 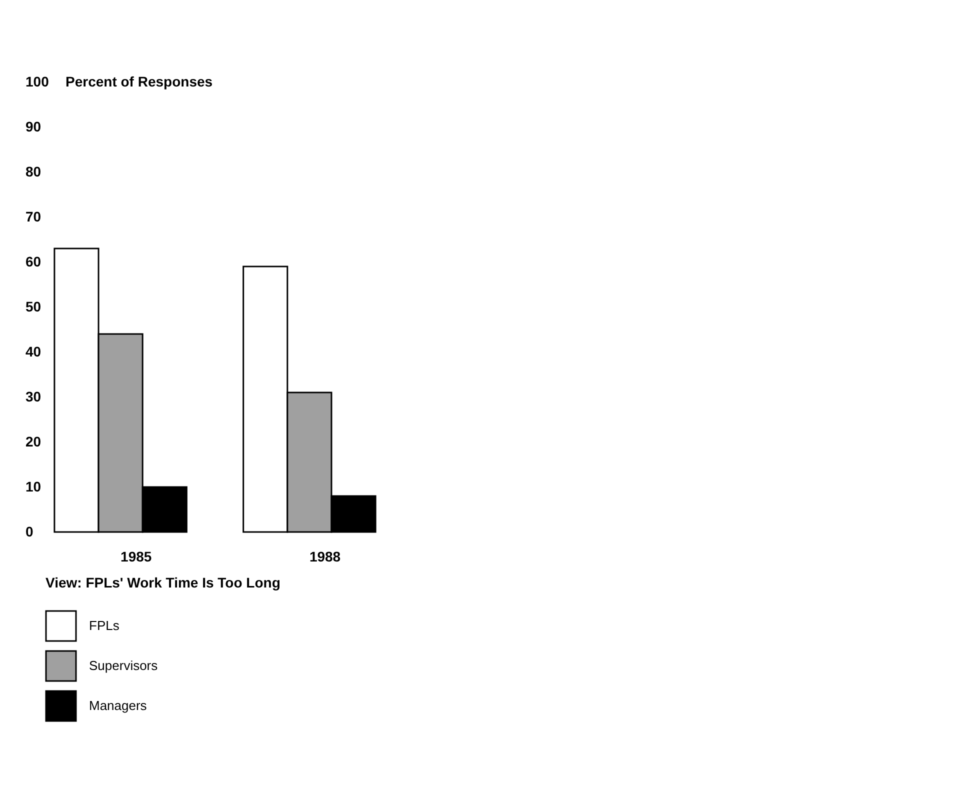 I want to click on legend-label: Supervisors, so click(x=123, y=665).